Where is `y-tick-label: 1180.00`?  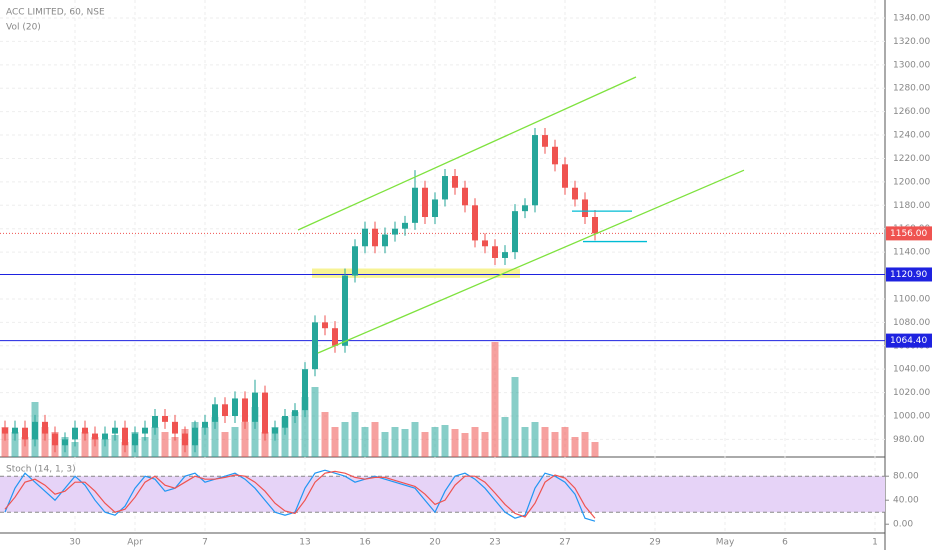 y-tick-label: 1180.00 is located at coordinates (911, 206).